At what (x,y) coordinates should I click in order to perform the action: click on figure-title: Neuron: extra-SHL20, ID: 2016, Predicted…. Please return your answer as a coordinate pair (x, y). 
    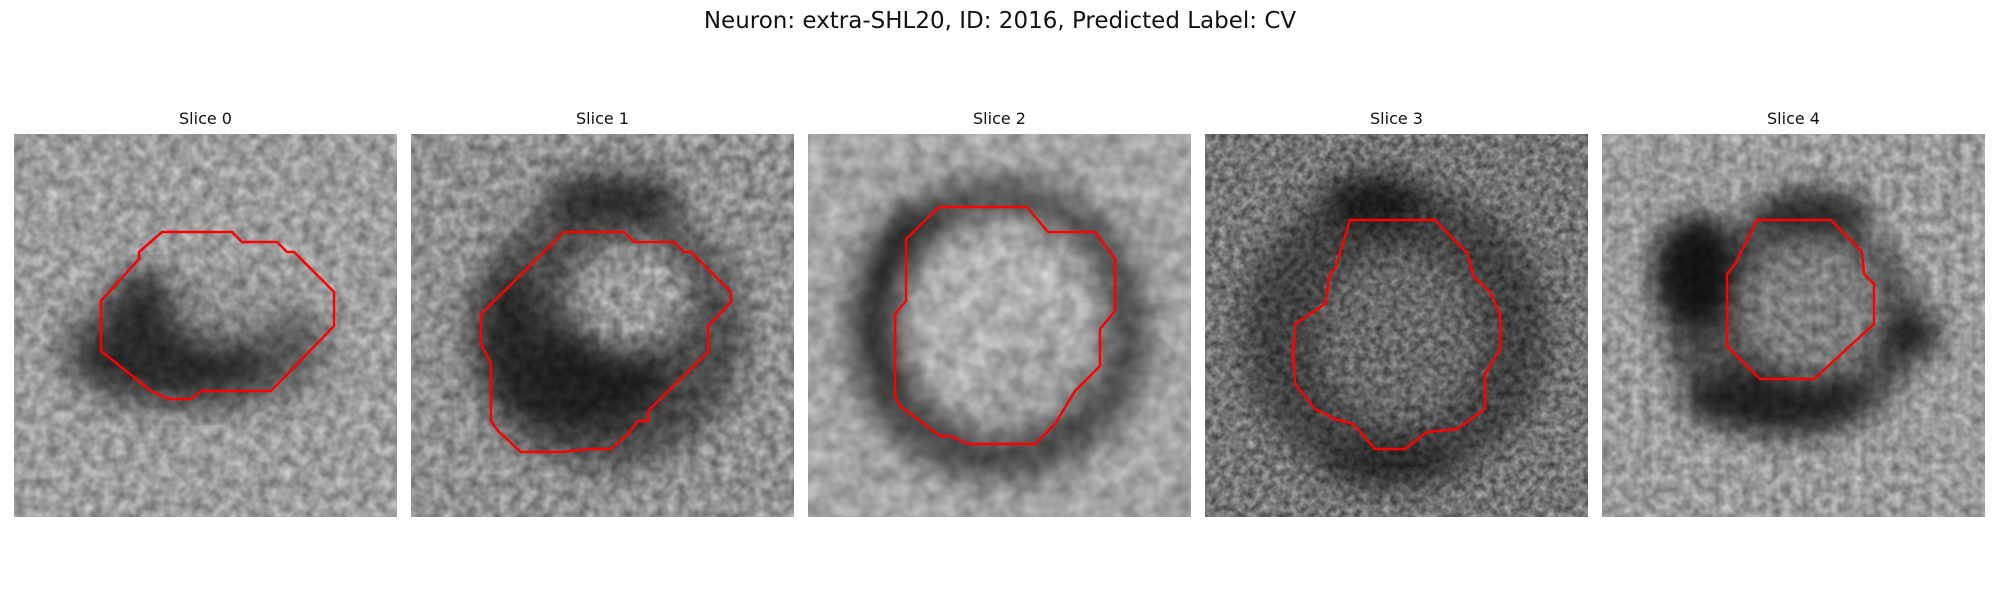
    Looking at the image, I should click on (1000, 21).